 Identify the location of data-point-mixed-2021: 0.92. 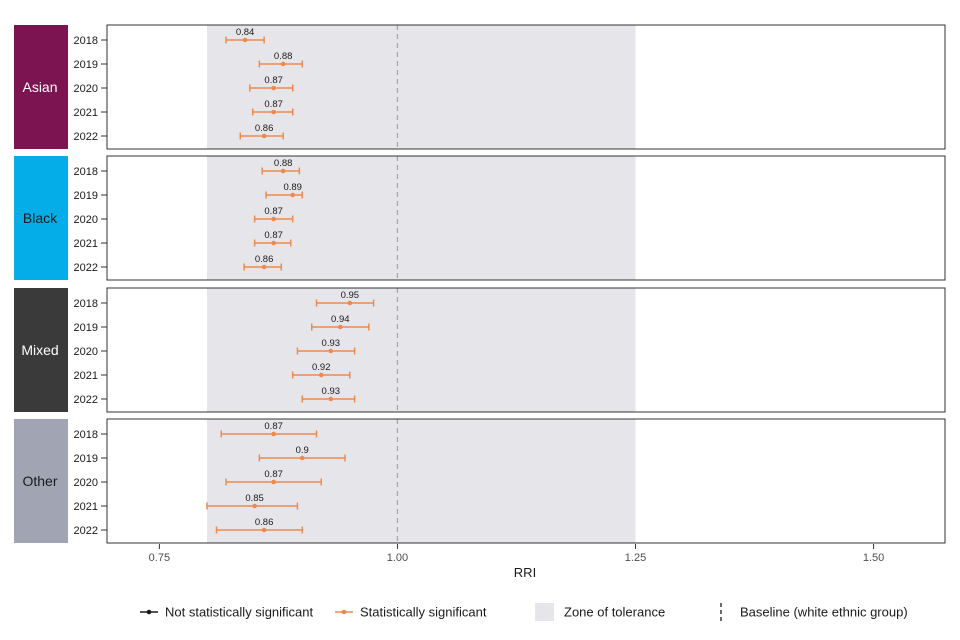
(321, 370).